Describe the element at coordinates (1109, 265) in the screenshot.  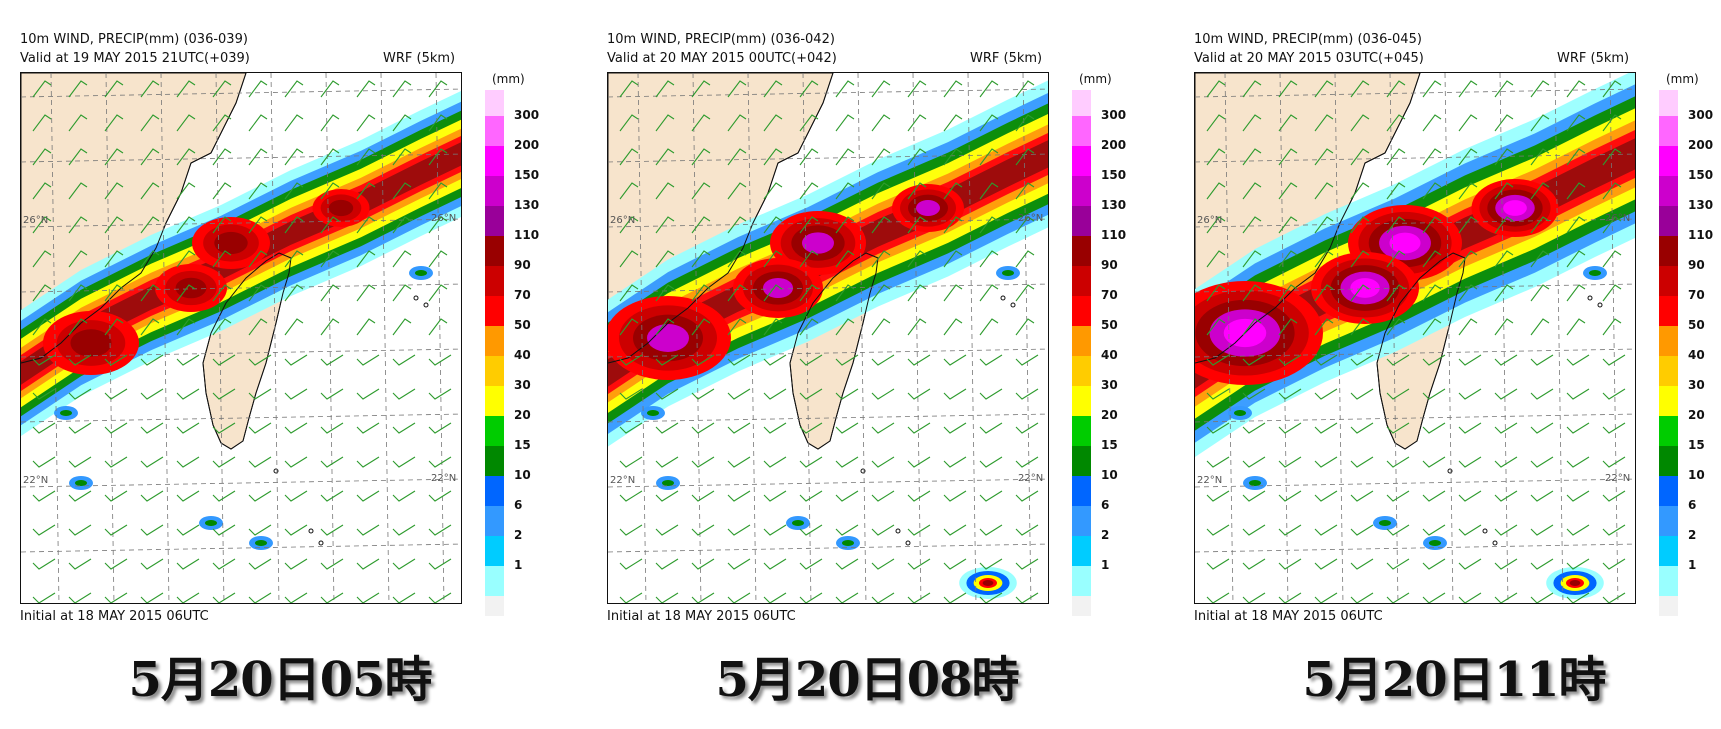
I see `colorbar-label: 90` at that location.